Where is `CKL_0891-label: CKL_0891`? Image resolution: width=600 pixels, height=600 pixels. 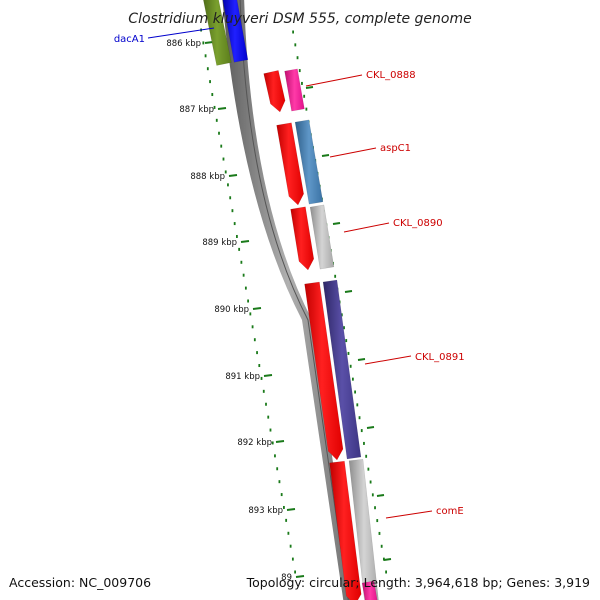 CKL_0891-label: CKL_0891 is located at coordinates (440, 357).